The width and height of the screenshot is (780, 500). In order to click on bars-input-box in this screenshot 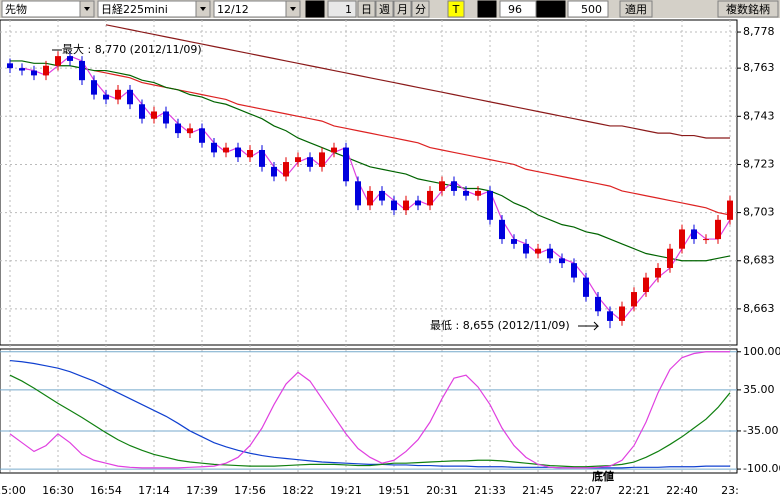, I will do `click(588, 9)`.